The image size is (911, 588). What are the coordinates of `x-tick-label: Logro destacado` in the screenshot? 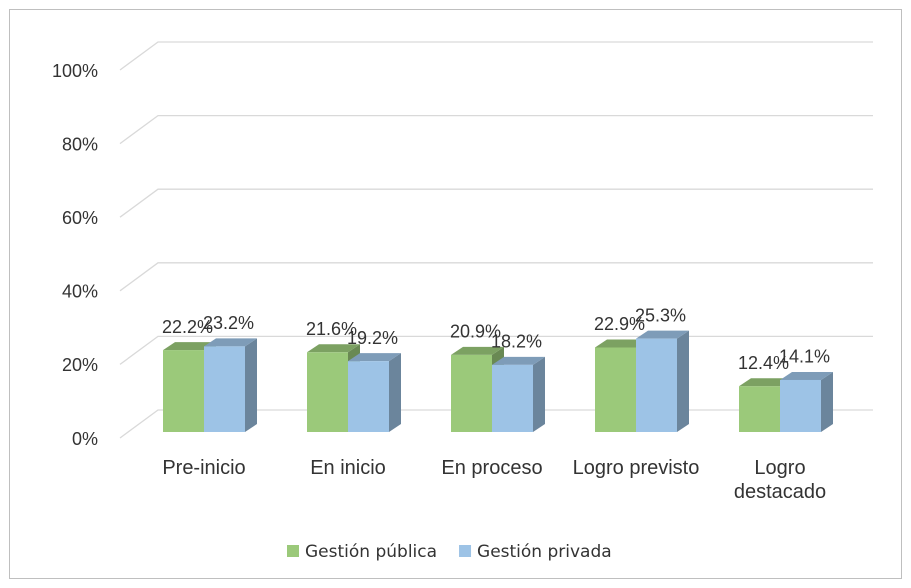 It's located at (780, 480).